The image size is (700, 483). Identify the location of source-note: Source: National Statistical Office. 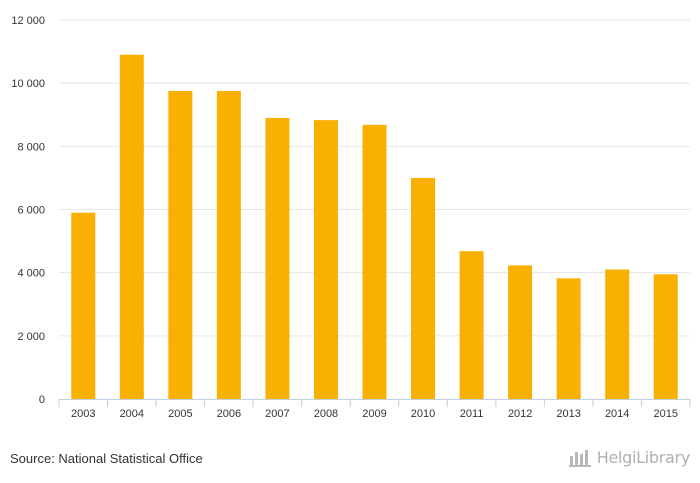
(106, 458).